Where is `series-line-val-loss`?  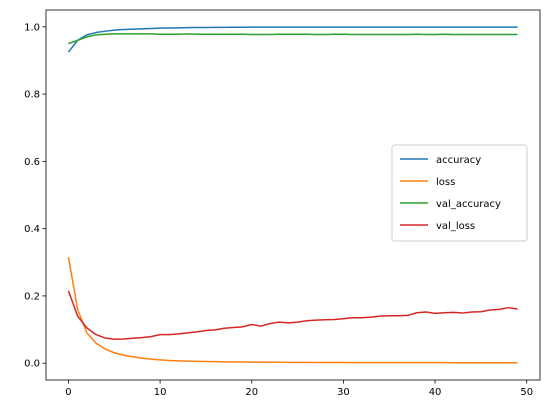
series-line-val-loss is located at coordinates (292, 315).